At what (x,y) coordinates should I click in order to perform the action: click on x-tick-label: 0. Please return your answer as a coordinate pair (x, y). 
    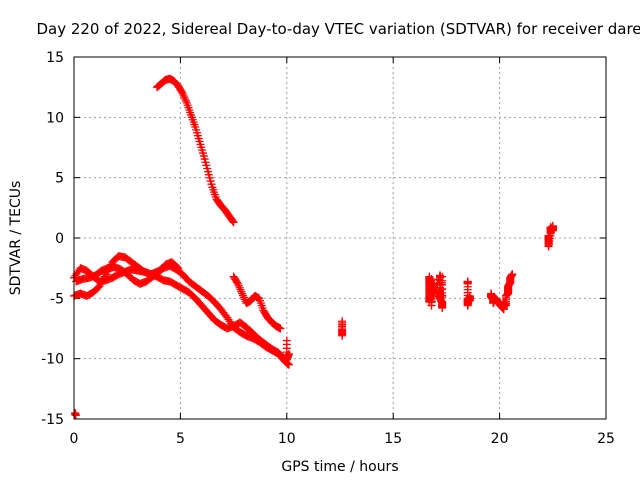
    Looking at the image, I should click on (74, 439).